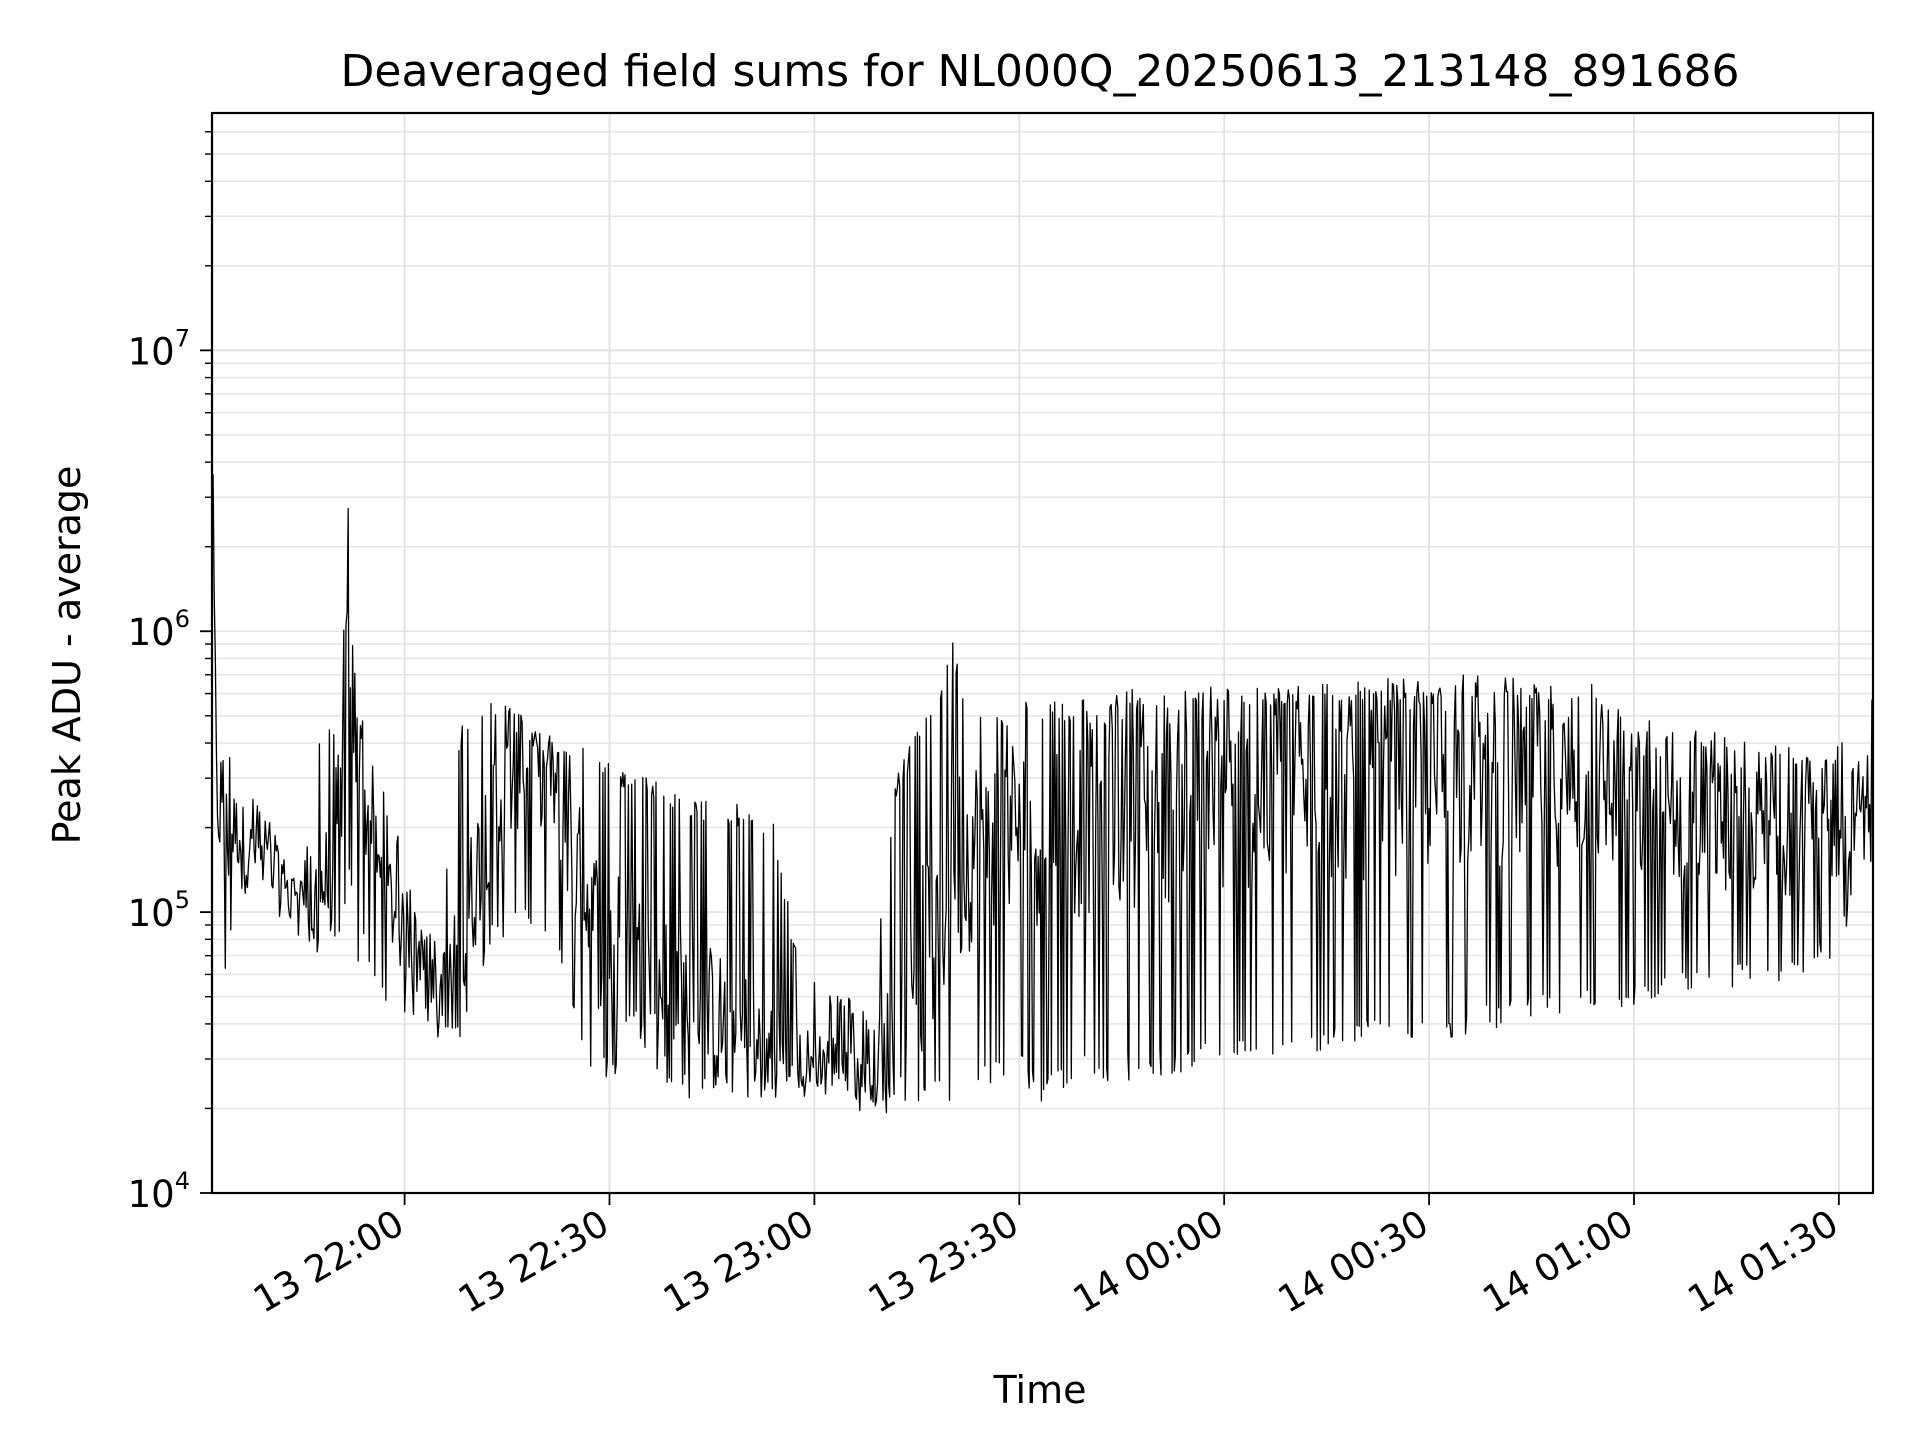 Image resolution: width=1920 pixels, height=1440 pixels. Describe the element at coordinates (159, 1191) in the screenshot. I see `y-tick-label: 10⁴` at that location.